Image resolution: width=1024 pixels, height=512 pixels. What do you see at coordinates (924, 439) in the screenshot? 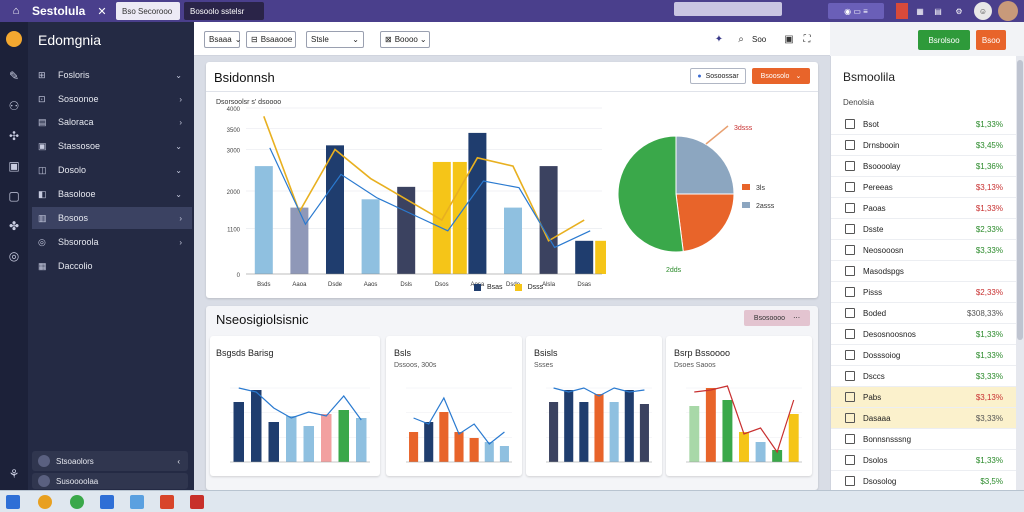
I see `list-item: Bonnsnsssng` at bounding box center [924, 439].